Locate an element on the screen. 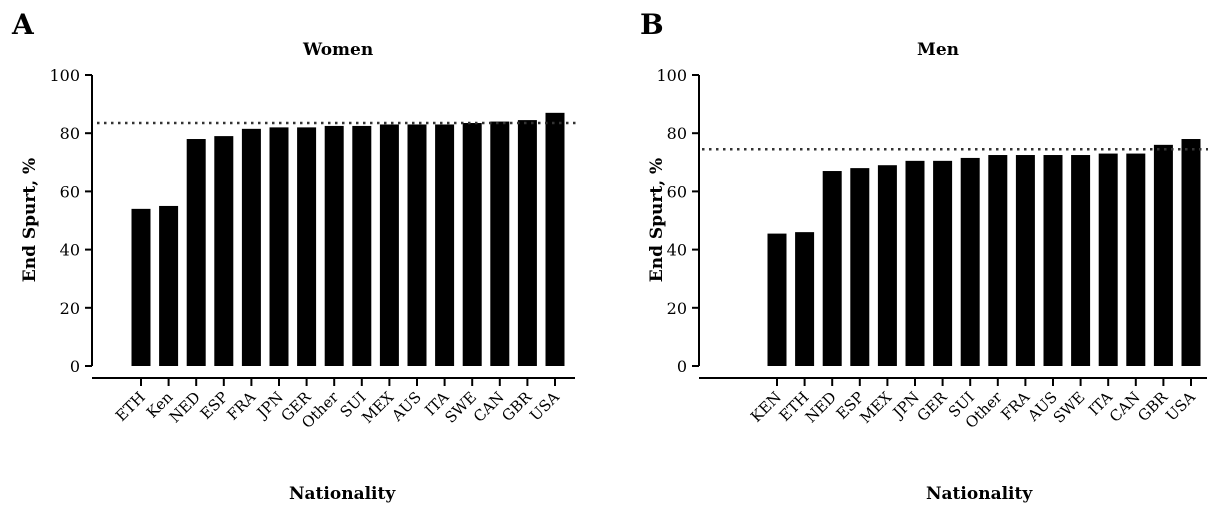 Image resolution: width=1215 pixels, height=514 pixels. x-tick-label: SWE is located at coordinates (1069, 407).